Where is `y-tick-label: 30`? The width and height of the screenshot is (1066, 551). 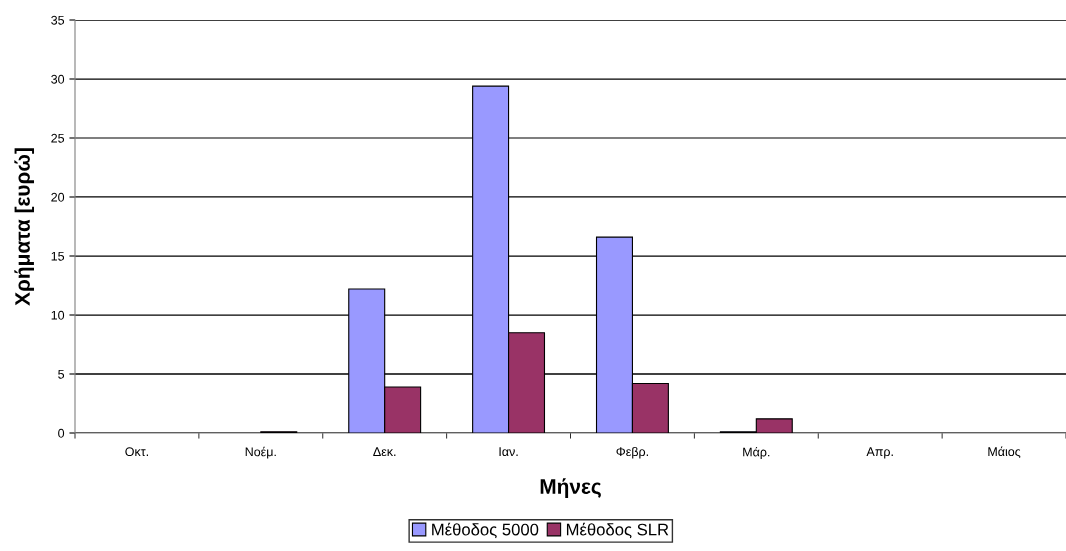
y-tick-label: 30 is located at coordinates (58, 79).